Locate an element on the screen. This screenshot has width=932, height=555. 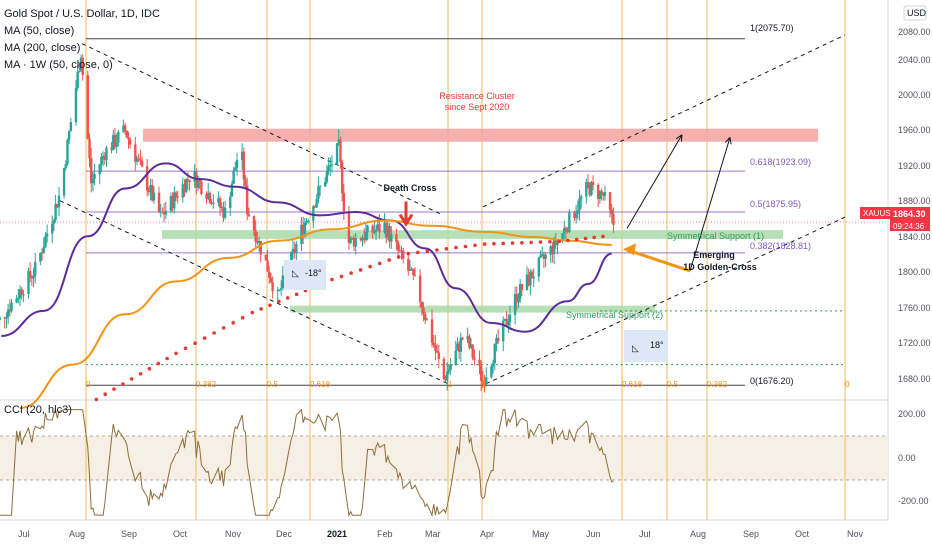
angle-box-right is located at coordinates (646, 346).